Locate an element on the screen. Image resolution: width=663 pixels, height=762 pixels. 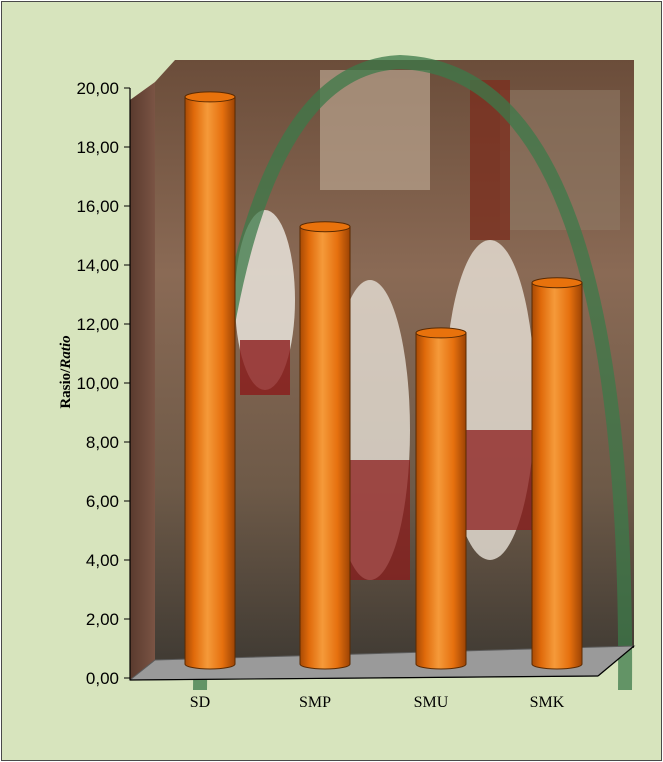
bar-smp is located at coordinates (325, 445).